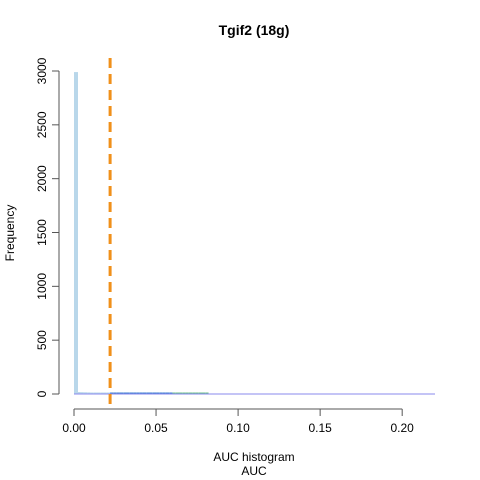  What do you see at coordinates (238, 428) in the screenshot?
I see `x-tick-label: 0.10` at bounding box center [238, 428].